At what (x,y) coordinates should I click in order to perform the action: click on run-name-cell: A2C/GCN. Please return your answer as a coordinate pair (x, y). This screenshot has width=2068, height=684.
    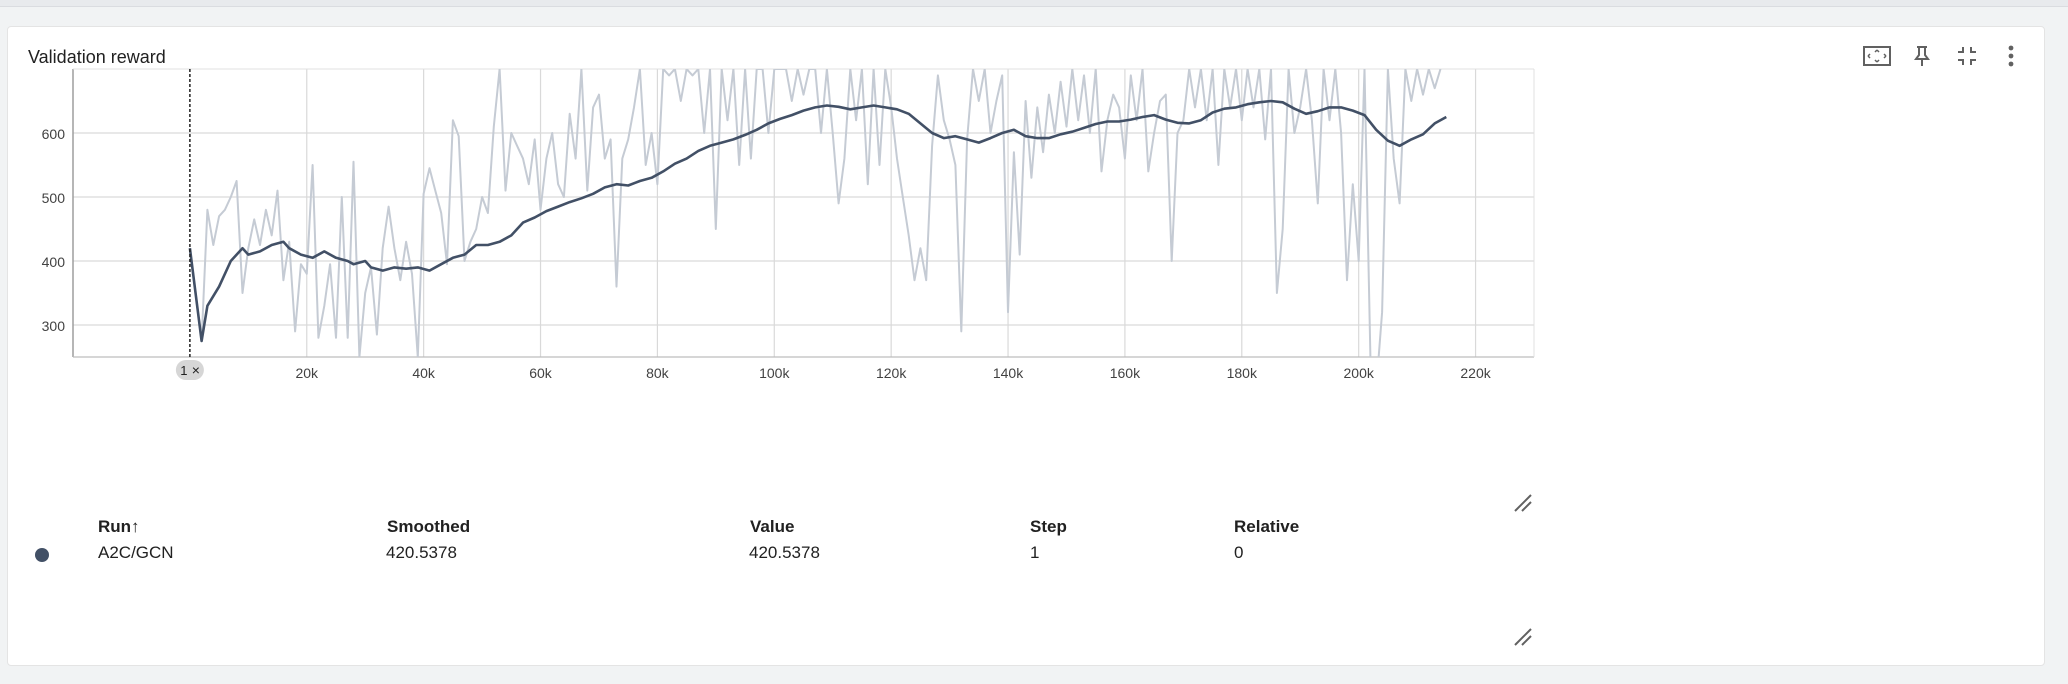
    Looking at the image, I should click on (136, 552).